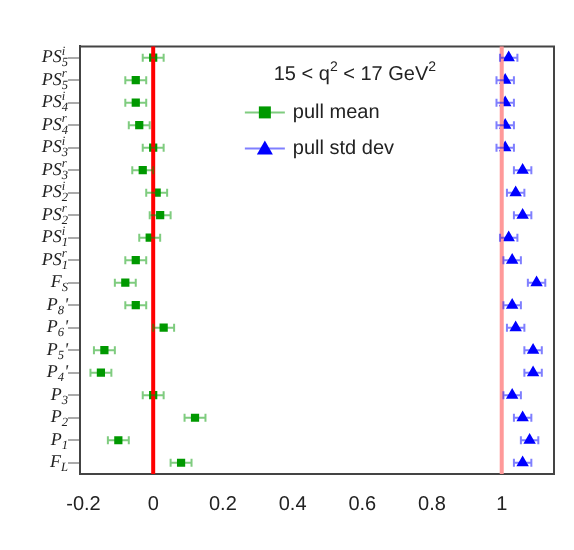 The height and width of the screenshot is (550, 574). I want to click on legend-label: pull std dev, so click(343, 148).